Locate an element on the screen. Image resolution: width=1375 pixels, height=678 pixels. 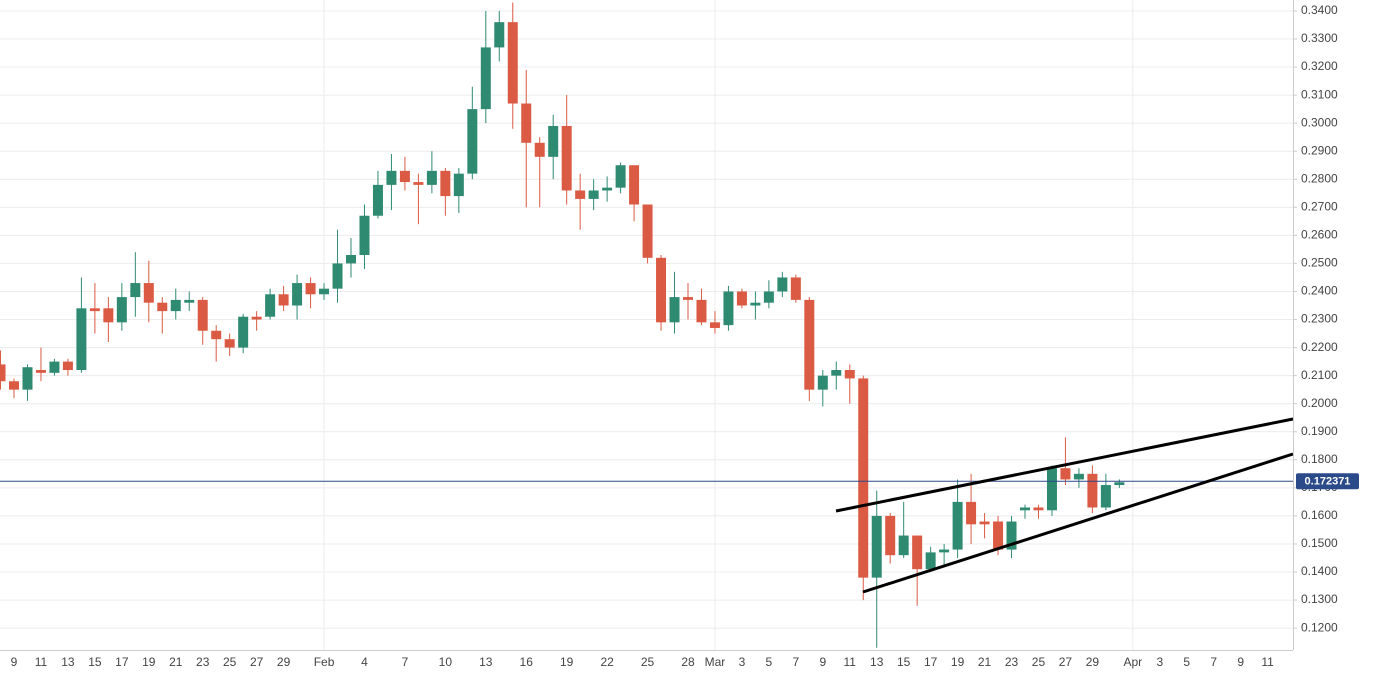
y-tick-label: 0.3400 is located at coordinates (1319, 10).